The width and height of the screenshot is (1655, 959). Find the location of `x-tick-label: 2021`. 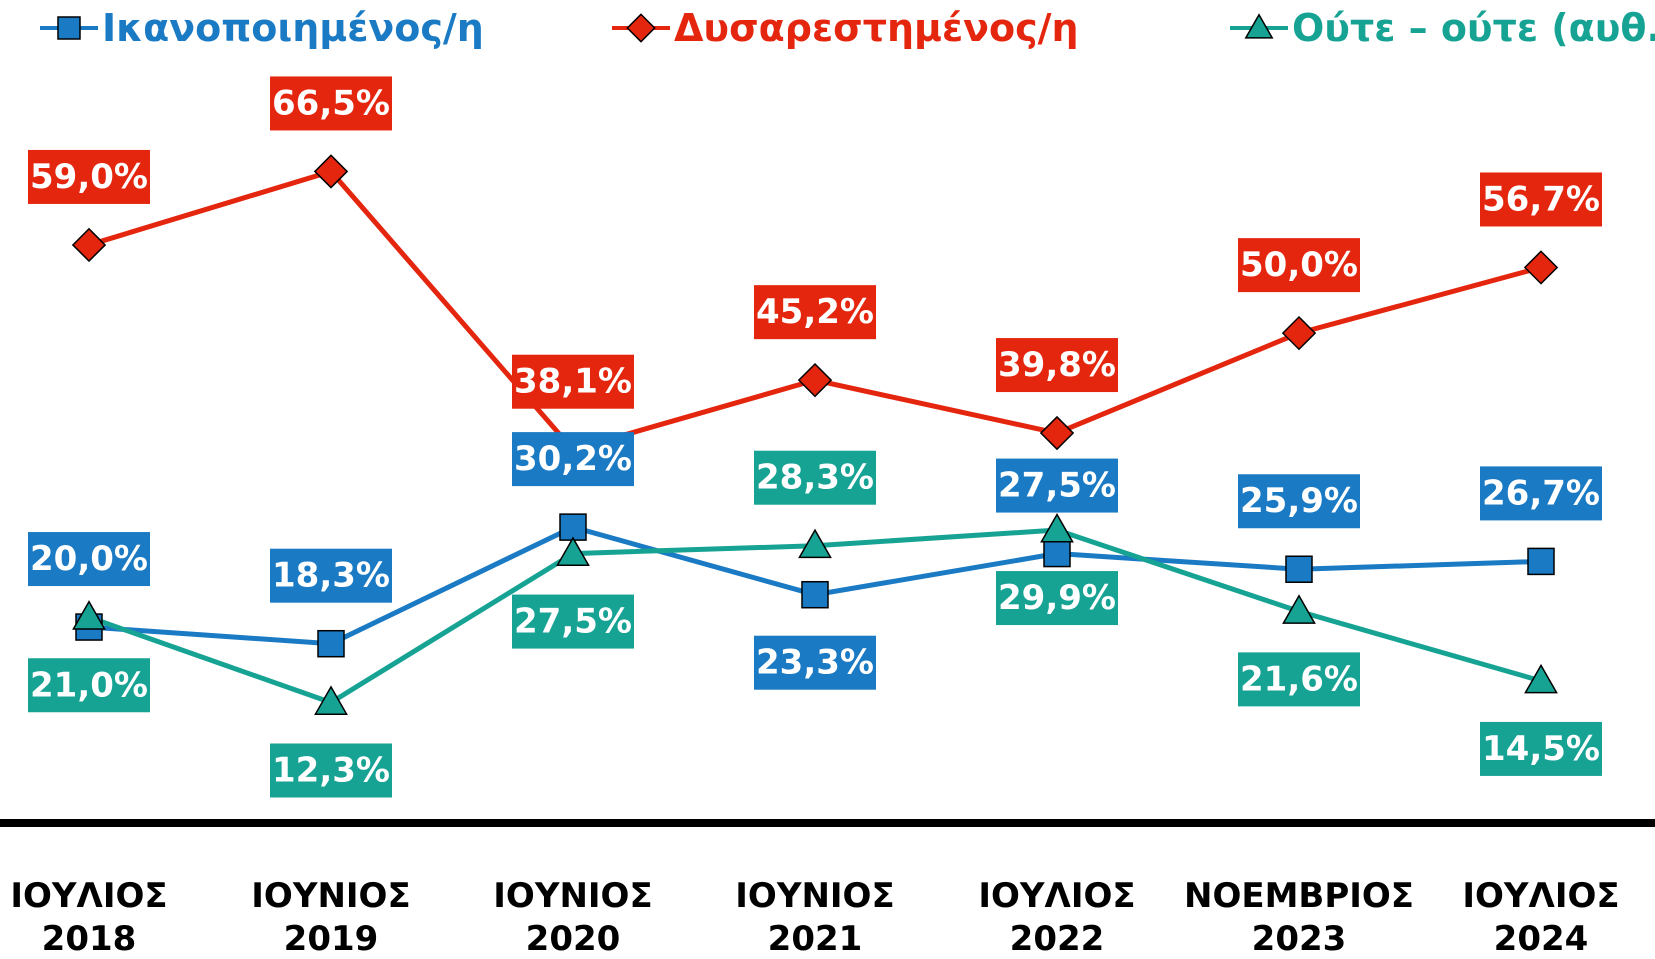

x-tick-label: 2021 is located at coordinates (815, 939).